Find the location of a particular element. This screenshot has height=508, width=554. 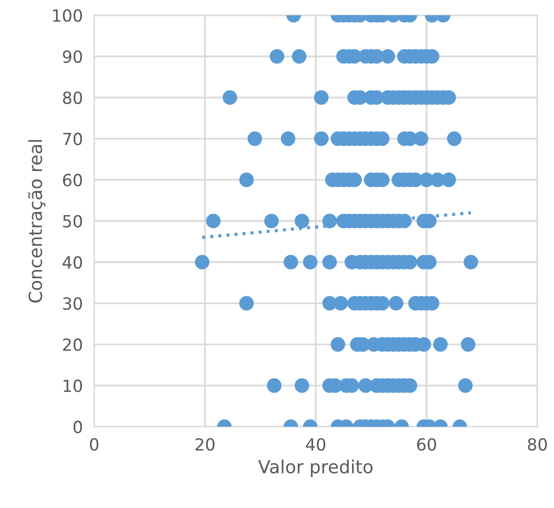

x-tick-label: 80 is located at coordinates (537, 444).